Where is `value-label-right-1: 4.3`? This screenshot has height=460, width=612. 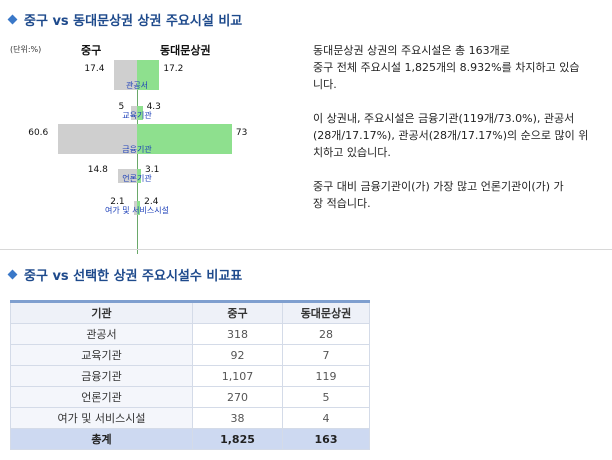
value-label-right-1: 4.3 is located at coordinates (153, 107).